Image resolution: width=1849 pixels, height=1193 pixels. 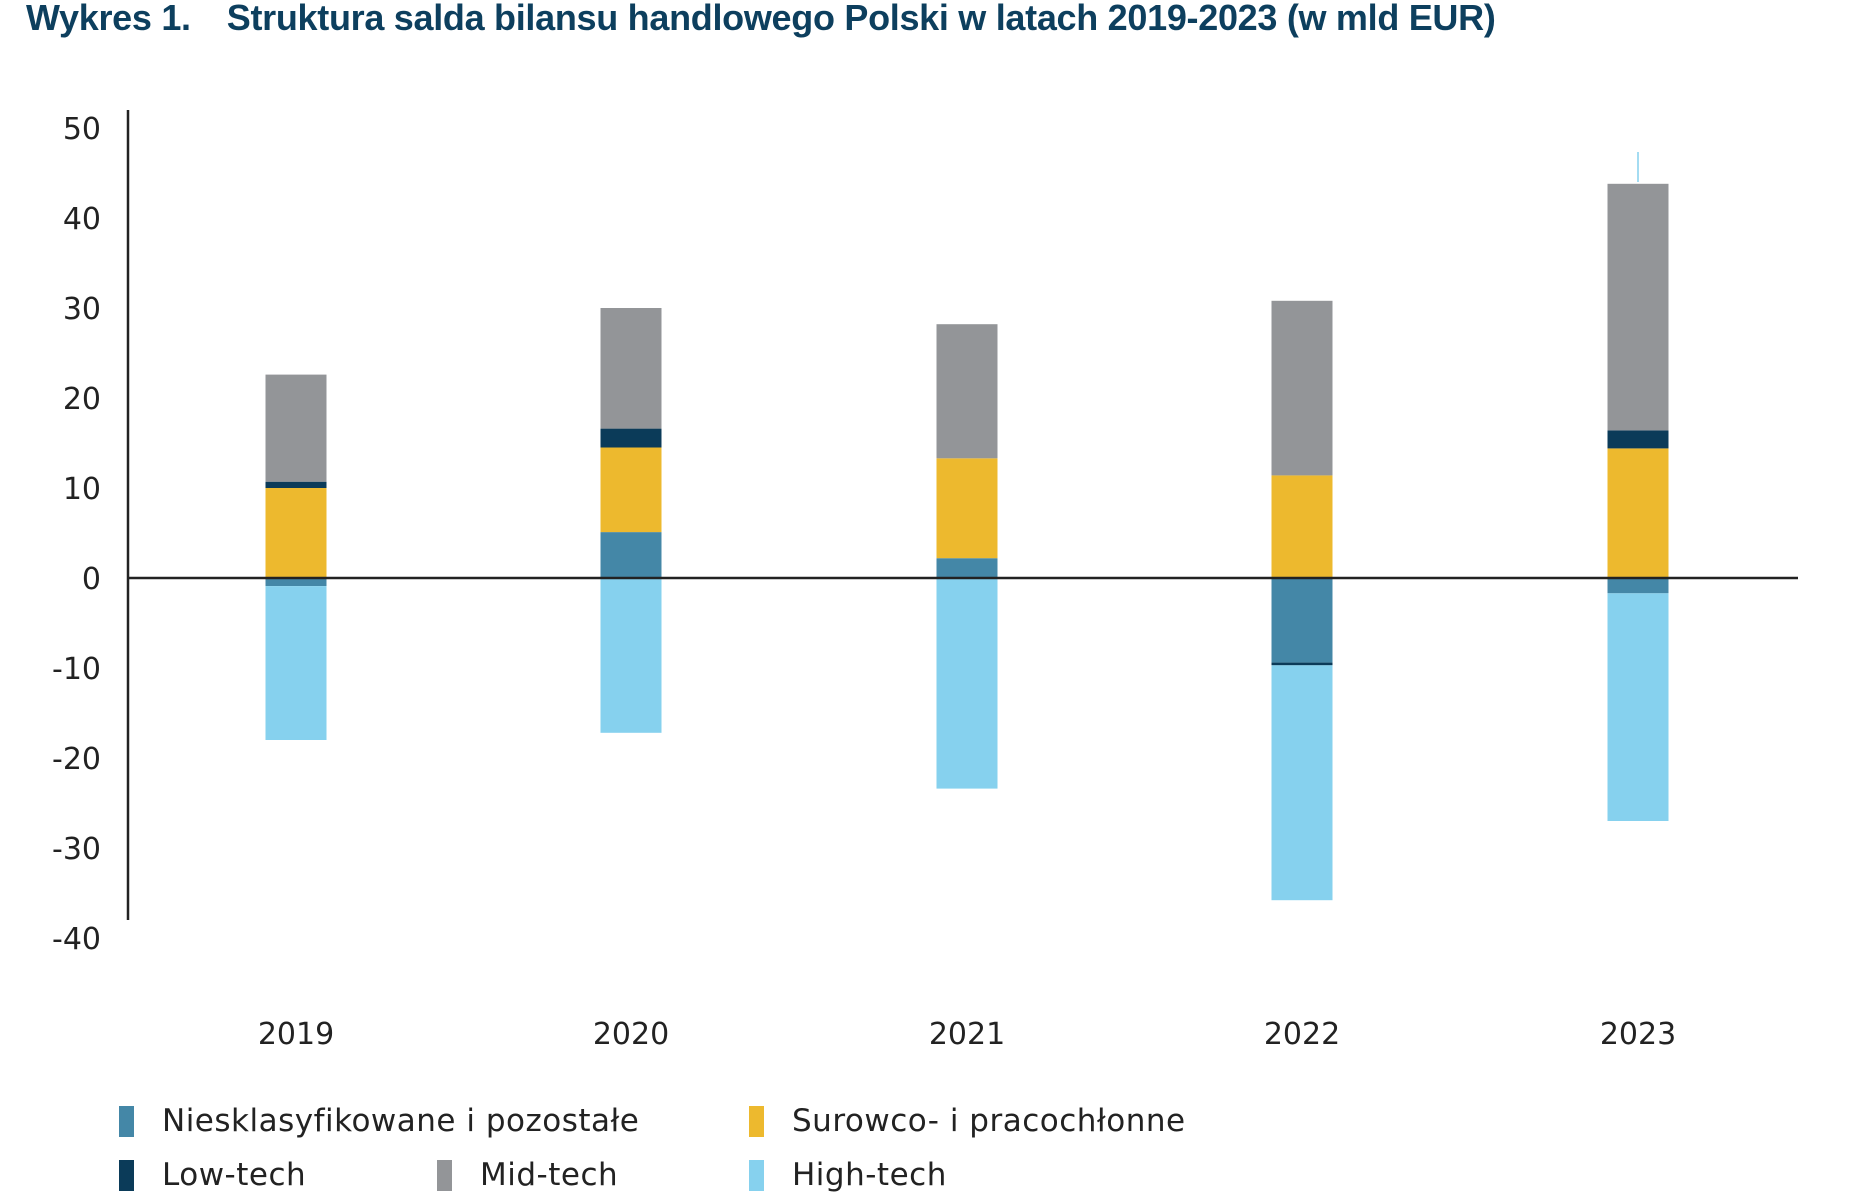 I want to click on legend-item-surowco: Surowco- i pracochłonne, so click(x=967, y=1121).